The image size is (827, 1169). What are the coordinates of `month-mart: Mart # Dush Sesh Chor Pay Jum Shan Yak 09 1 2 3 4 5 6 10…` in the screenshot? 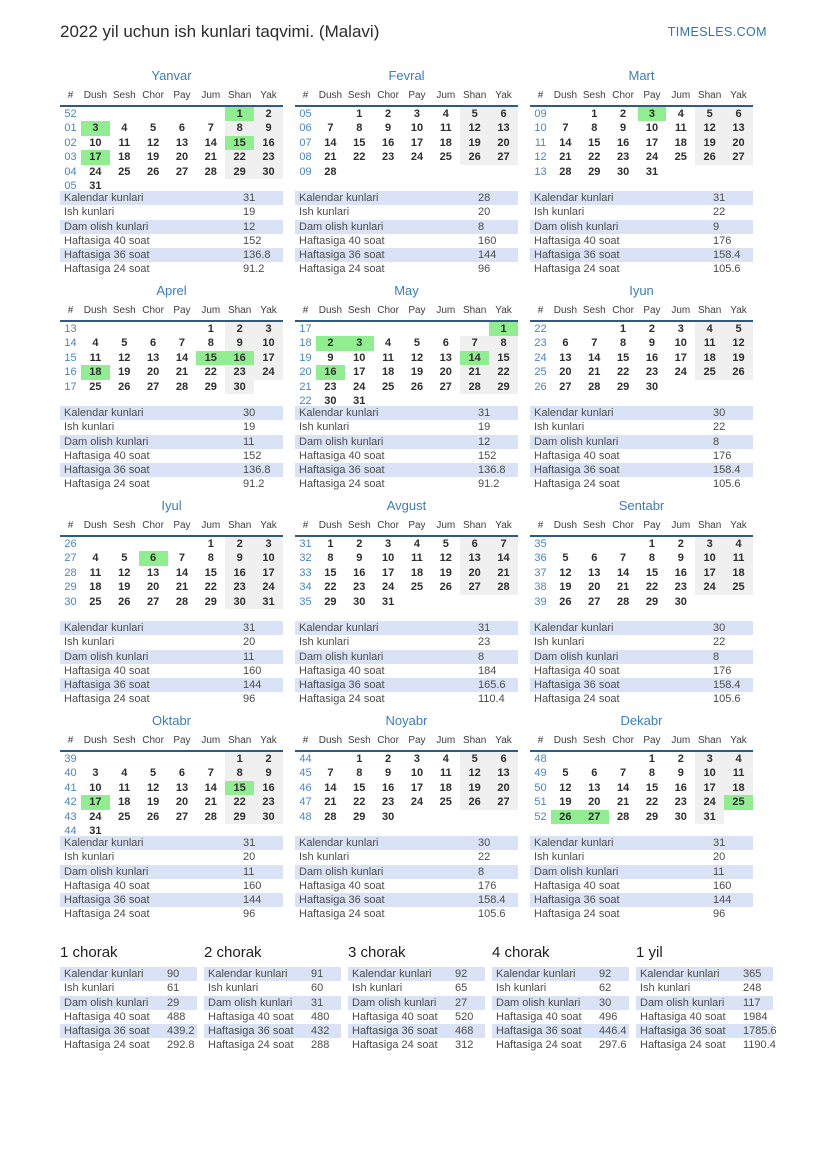 It's located at (641, 175).